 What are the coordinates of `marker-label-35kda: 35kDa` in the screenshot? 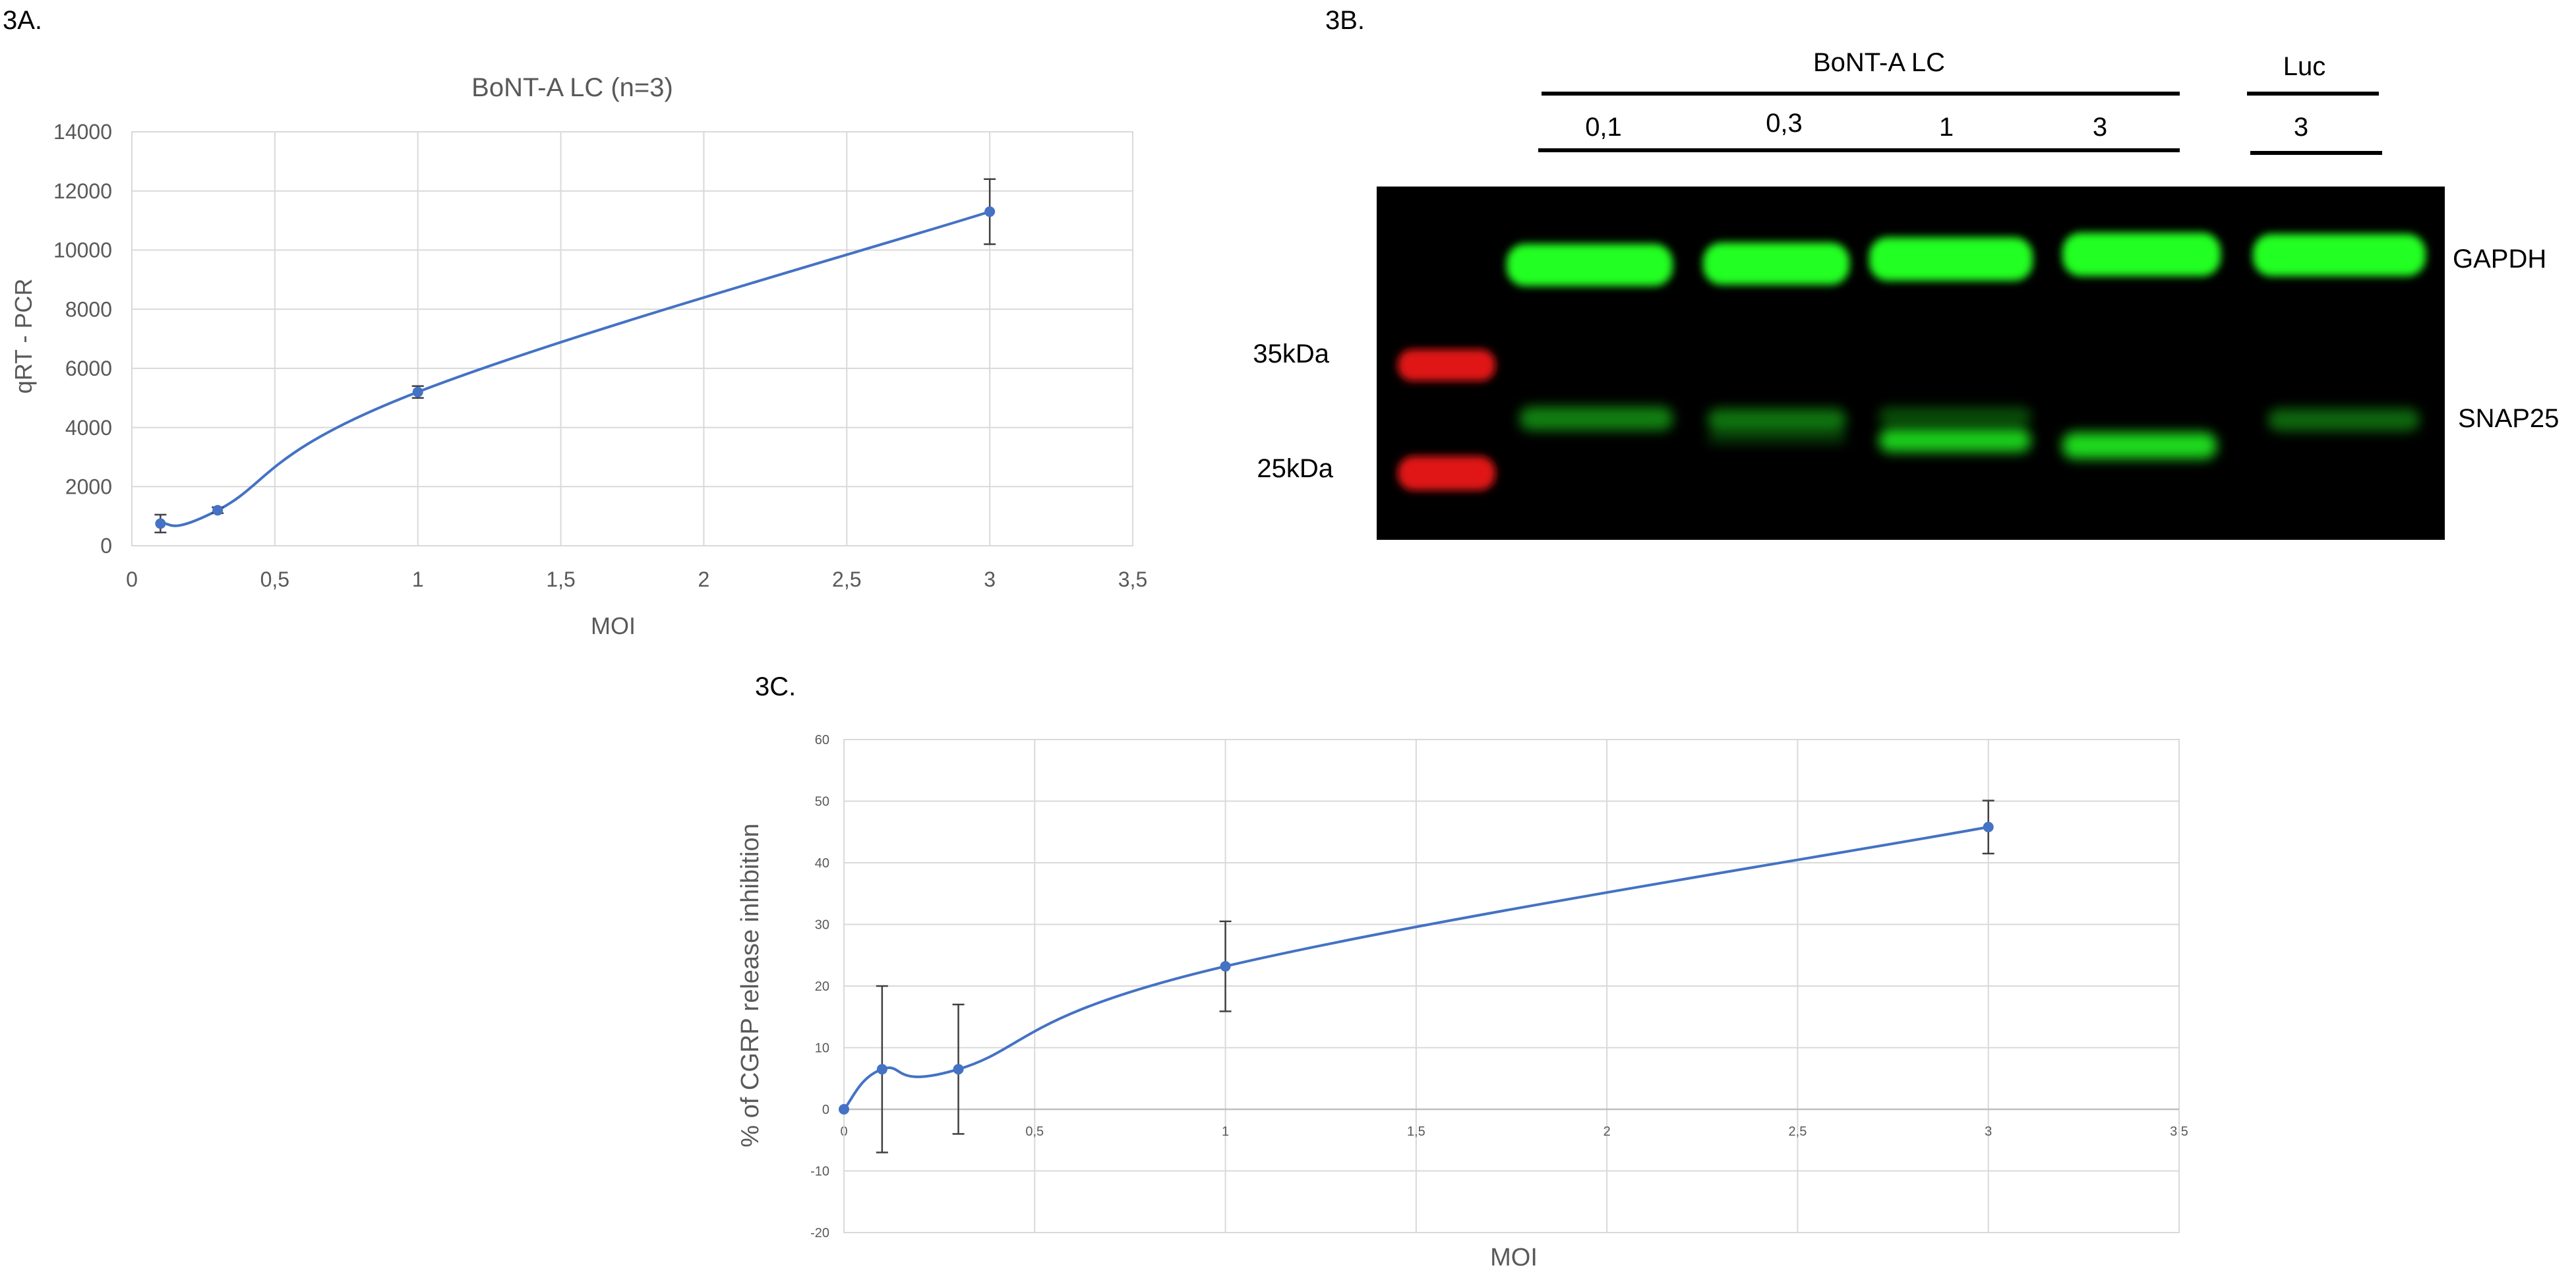 It's located at (1291, 353).